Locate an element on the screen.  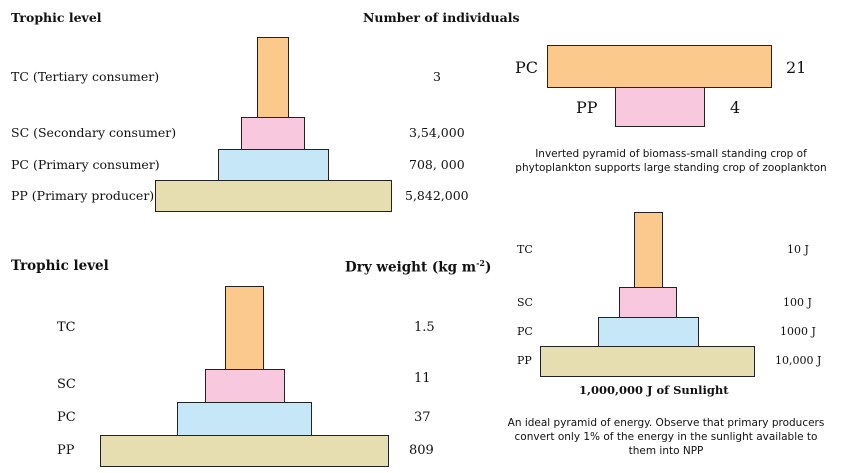
biomass-pc-label: PC is located at coordinates (66, 417).